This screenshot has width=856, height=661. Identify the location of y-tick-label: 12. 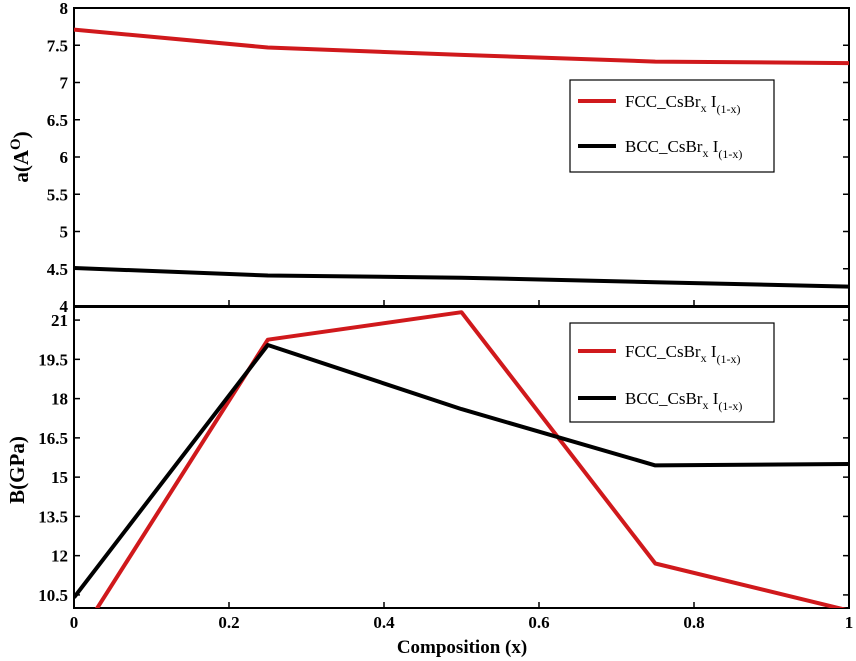
(59, 556).